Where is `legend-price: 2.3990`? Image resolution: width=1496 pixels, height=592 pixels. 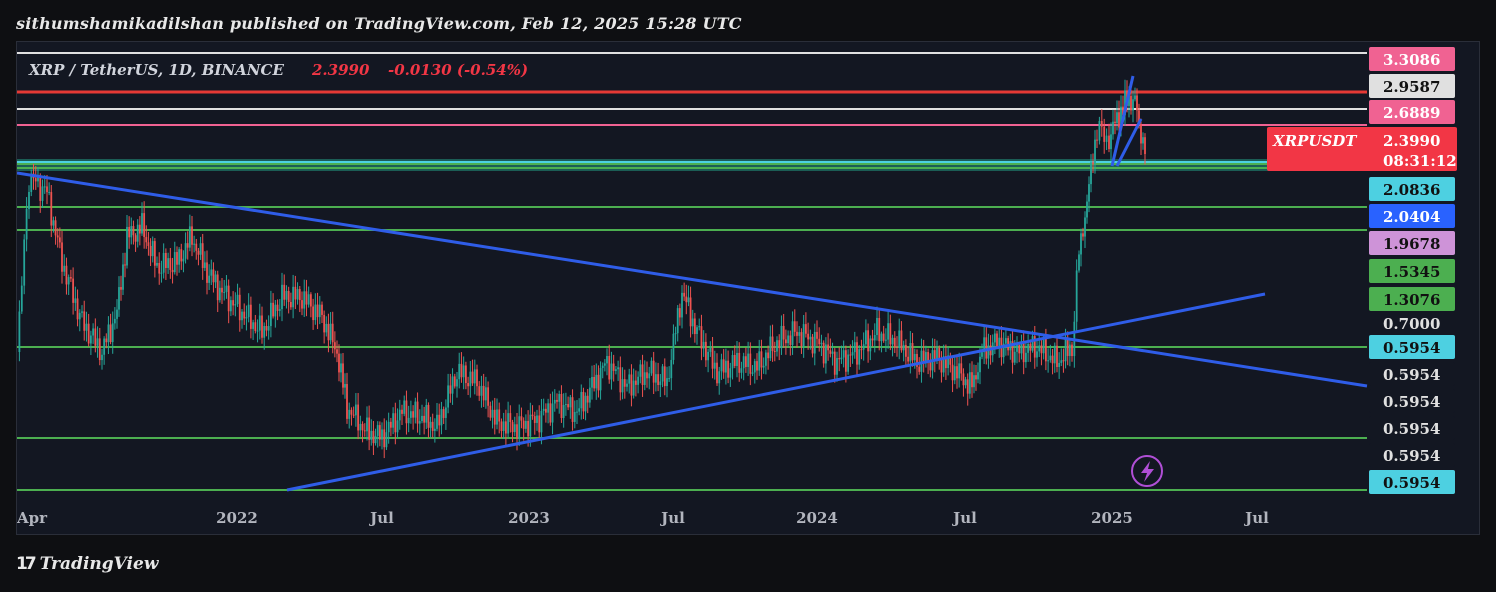
legend-price: 2.3990 is located at coordinates (340, 70).